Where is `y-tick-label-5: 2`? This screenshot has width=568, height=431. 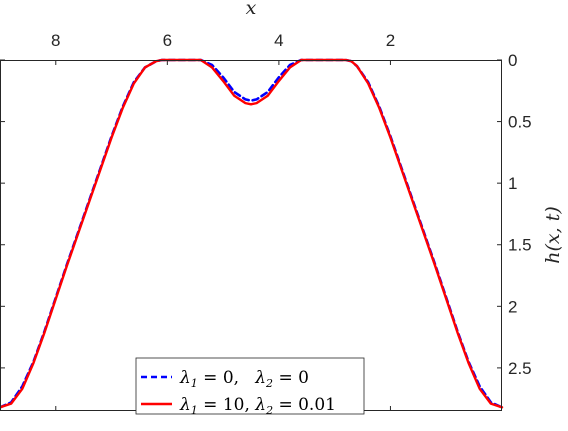
y-tick-label-5: 2 is located at coordinates (512, 306).